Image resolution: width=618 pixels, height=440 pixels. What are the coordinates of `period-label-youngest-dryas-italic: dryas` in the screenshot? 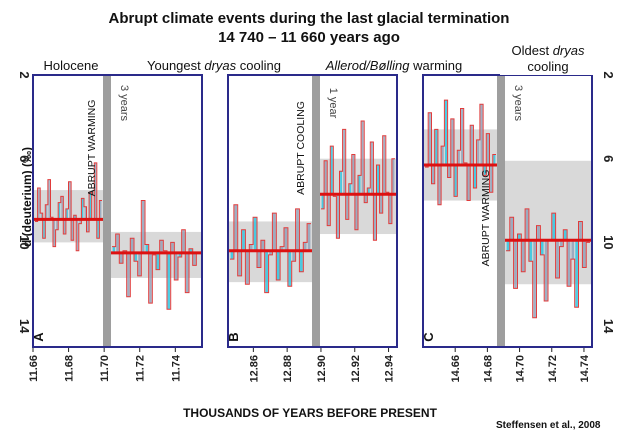 It's located at (220, 65).